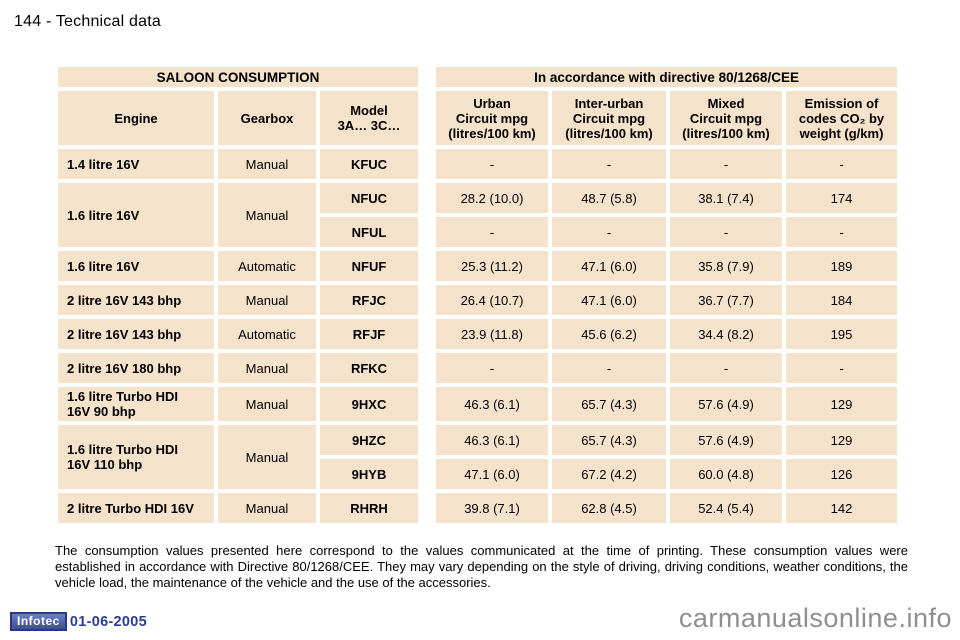 The height and width of the screenshot is (640, 960). What do you see at coordinates (842, 508) in the screenshot?
I see `emission-cell: 142` at bounding box center [842, 508].